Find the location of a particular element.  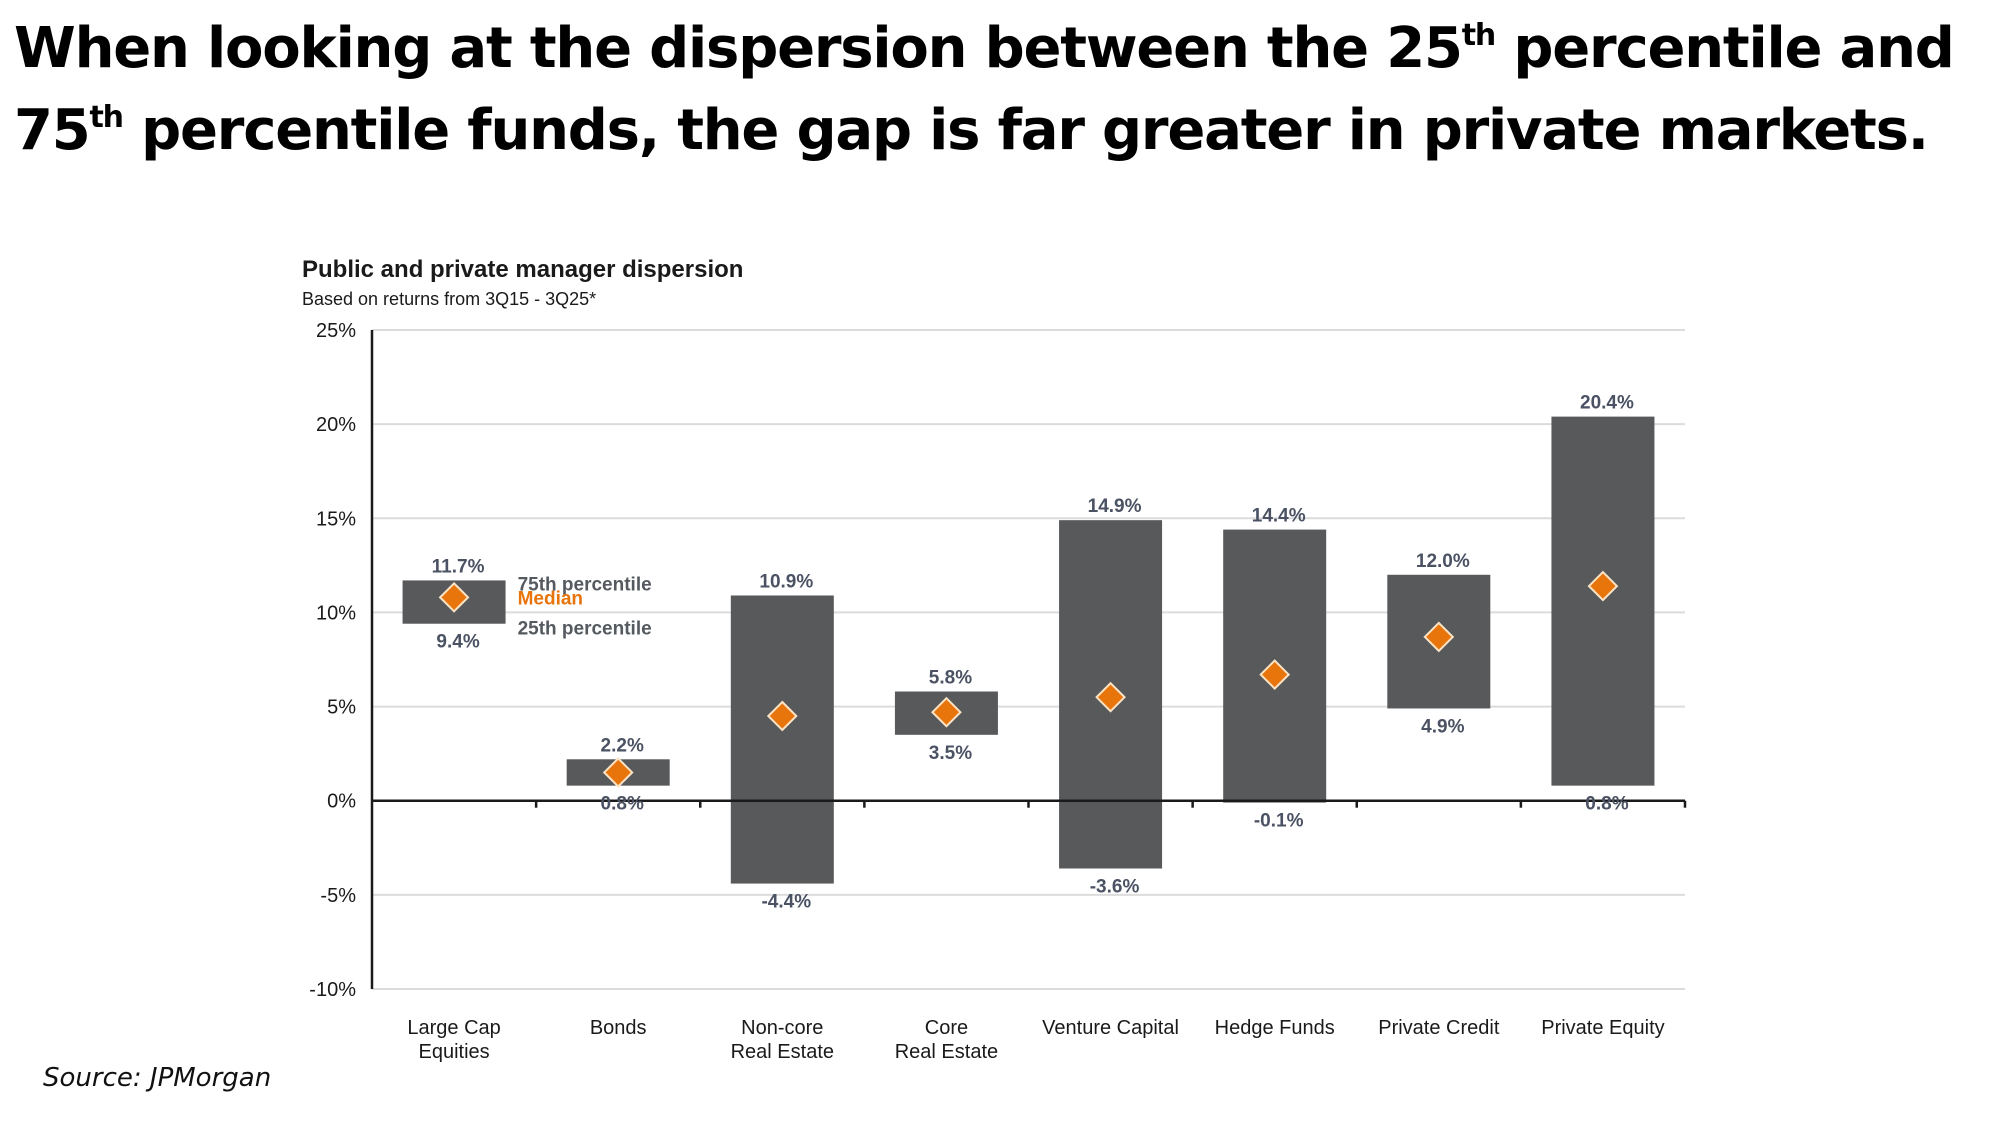

y-tick-label: 15% is located at coordinates (336, 519).